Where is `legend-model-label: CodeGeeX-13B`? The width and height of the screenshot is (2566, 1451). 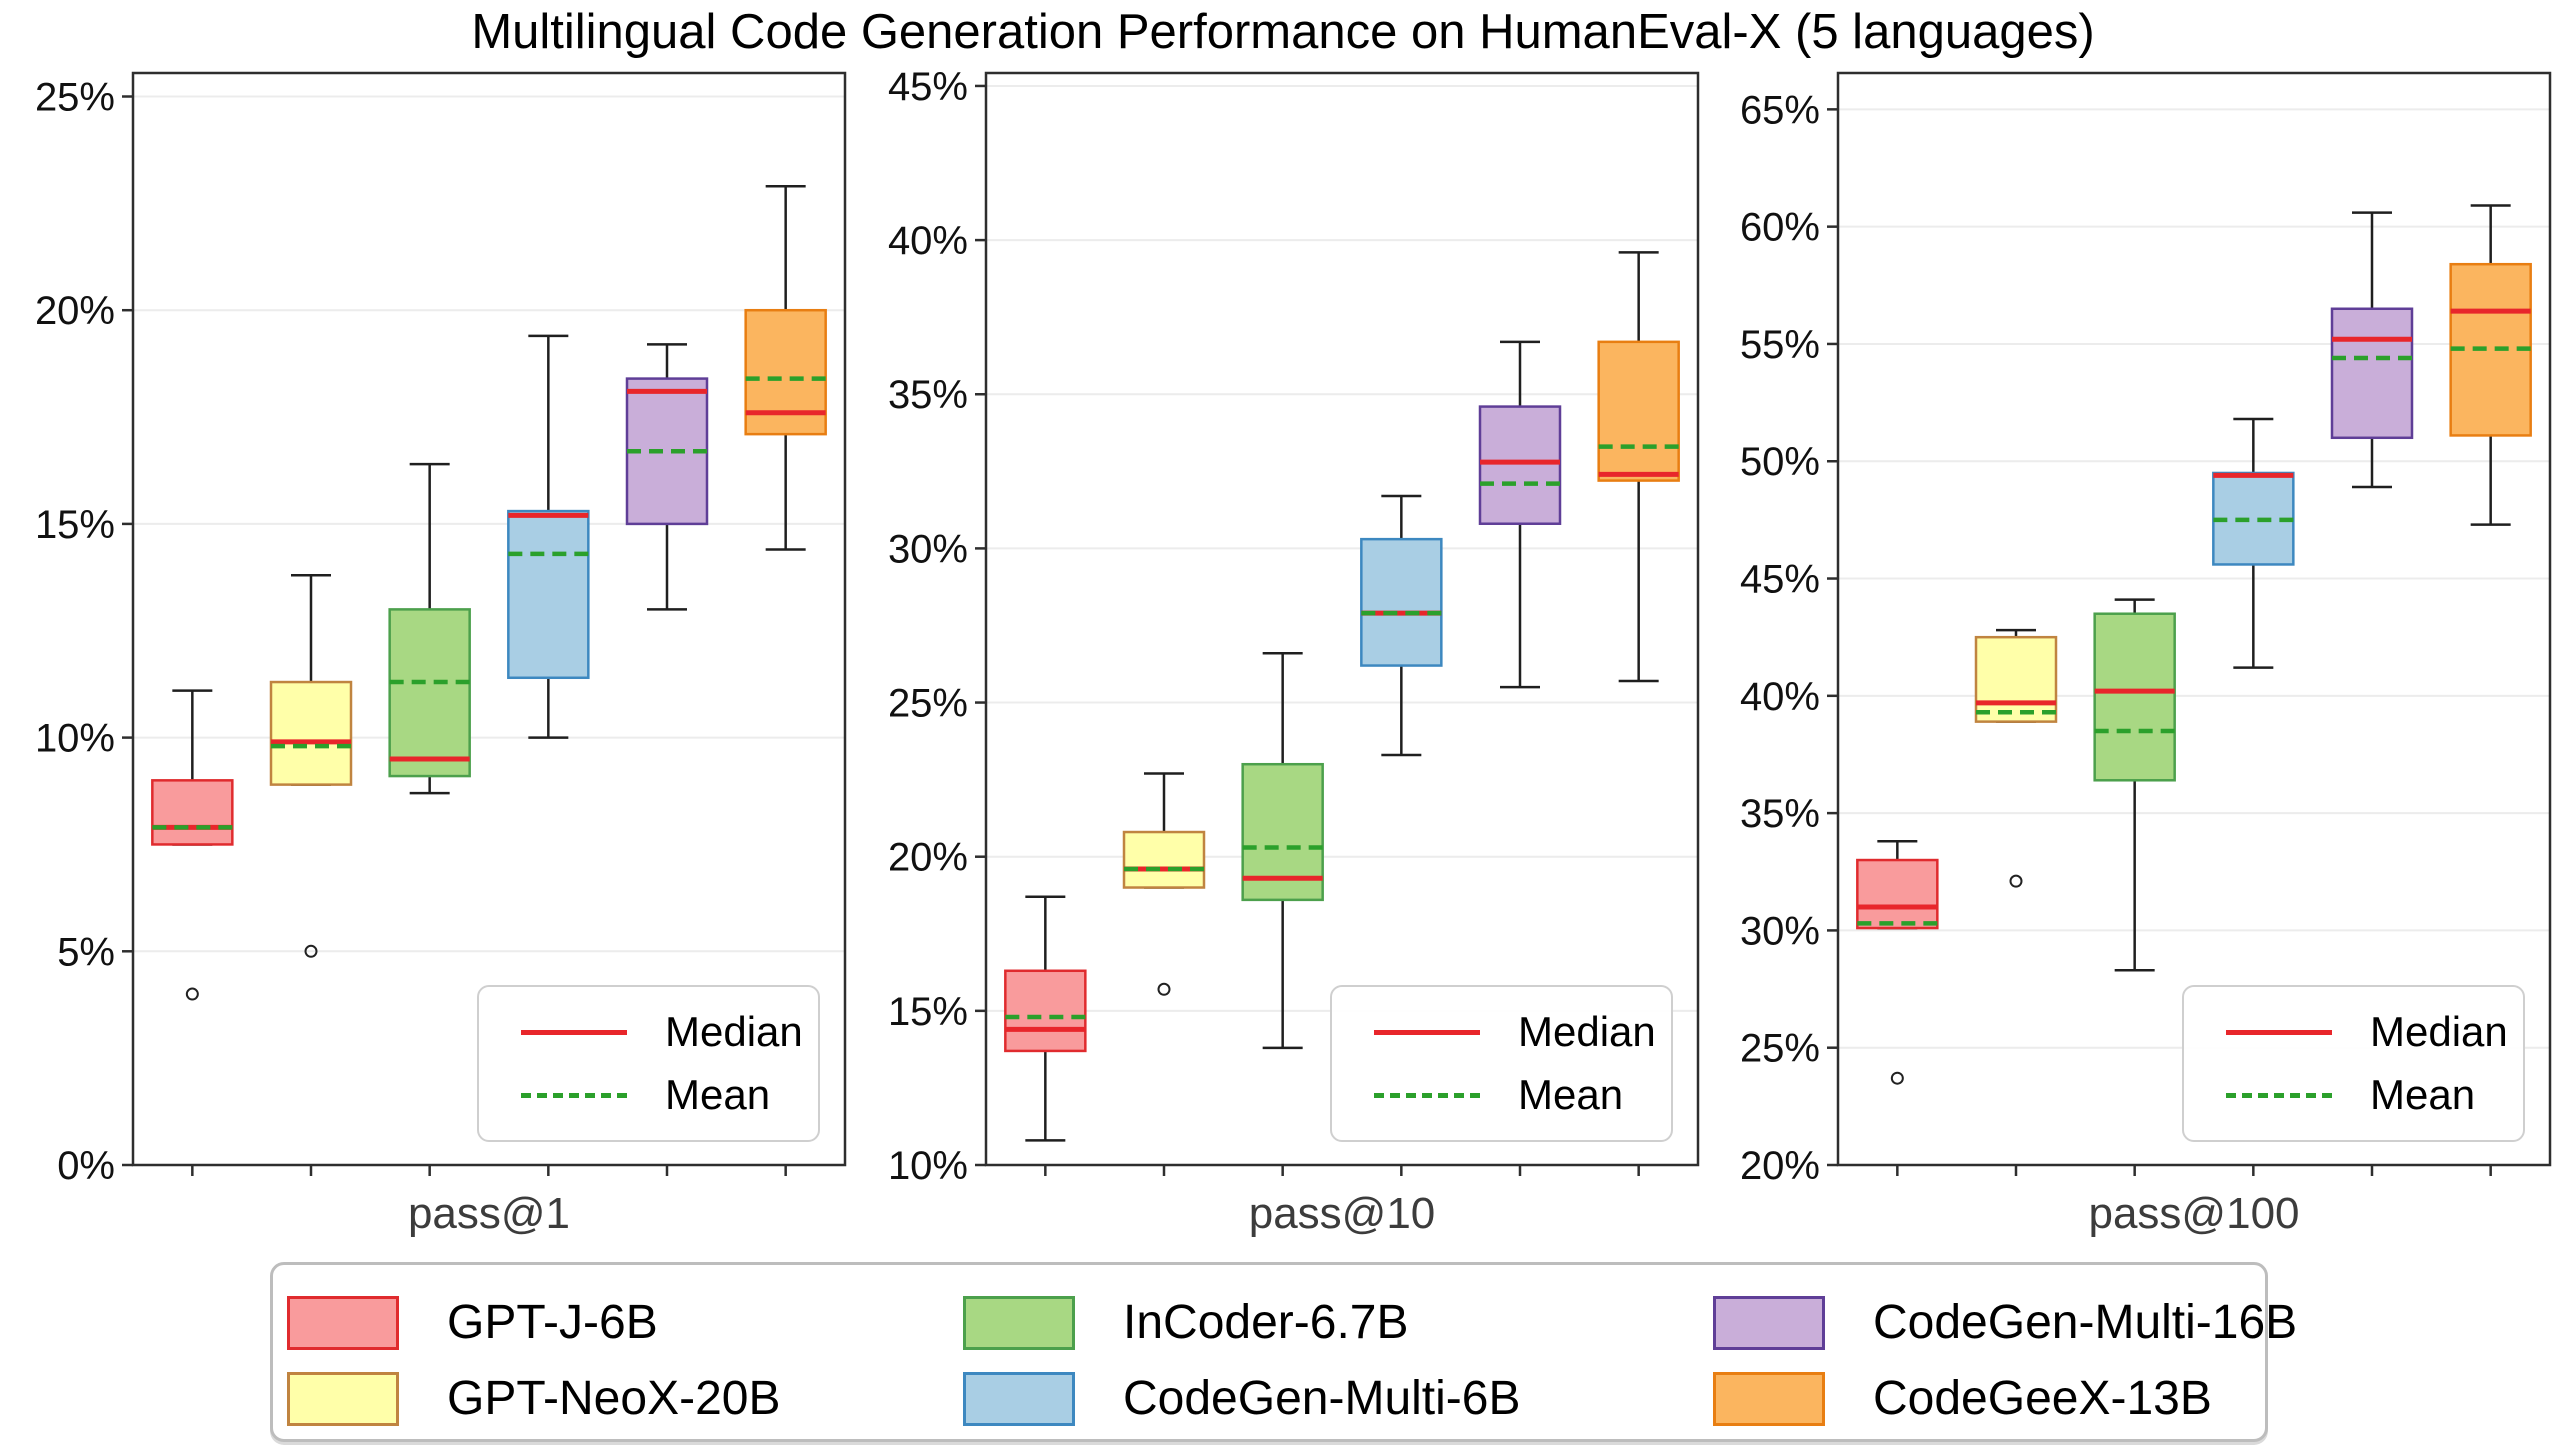 legend-model-label: CodeGeeX-13B is located at coordinates (2042, 1398).